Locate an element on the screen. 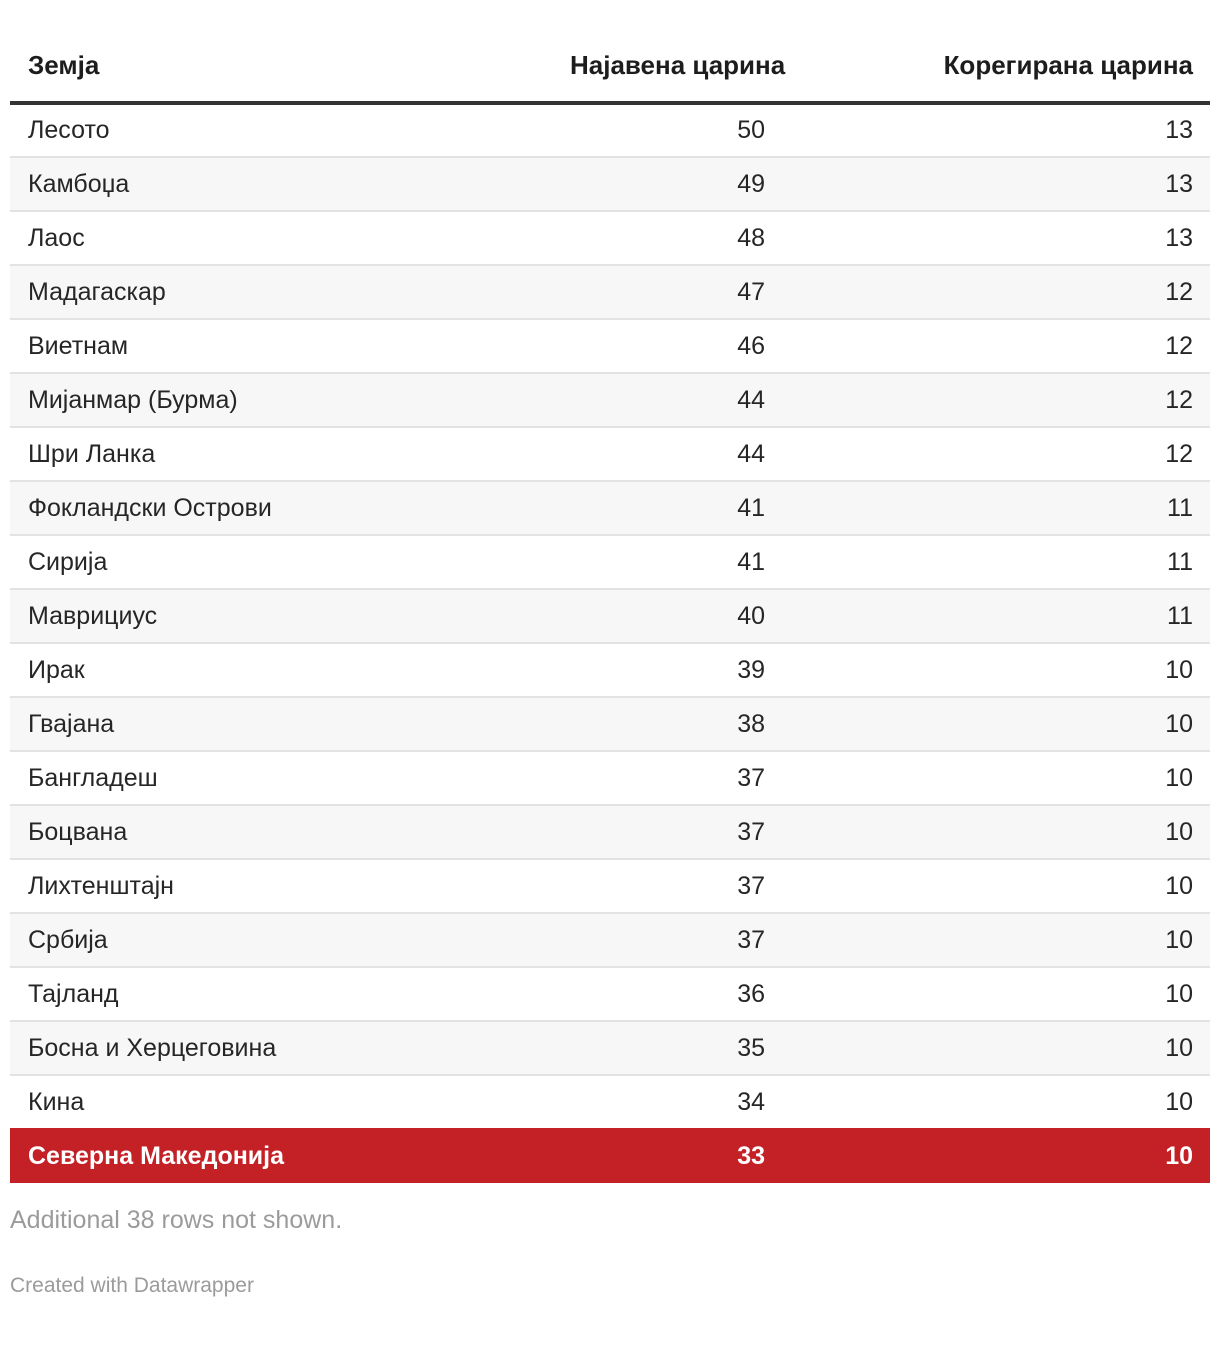 This screenshot has width=1220, height=1346. cell-country: Фокландски Острови is located at coordinates (150, 507).